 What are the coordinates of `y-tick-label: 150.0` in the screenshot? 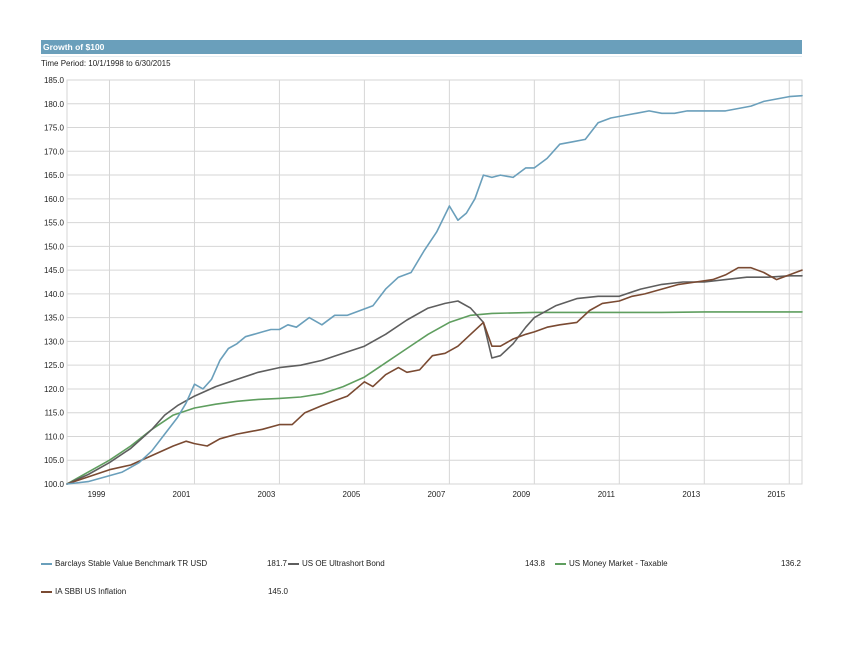 It's located at (54, 246).